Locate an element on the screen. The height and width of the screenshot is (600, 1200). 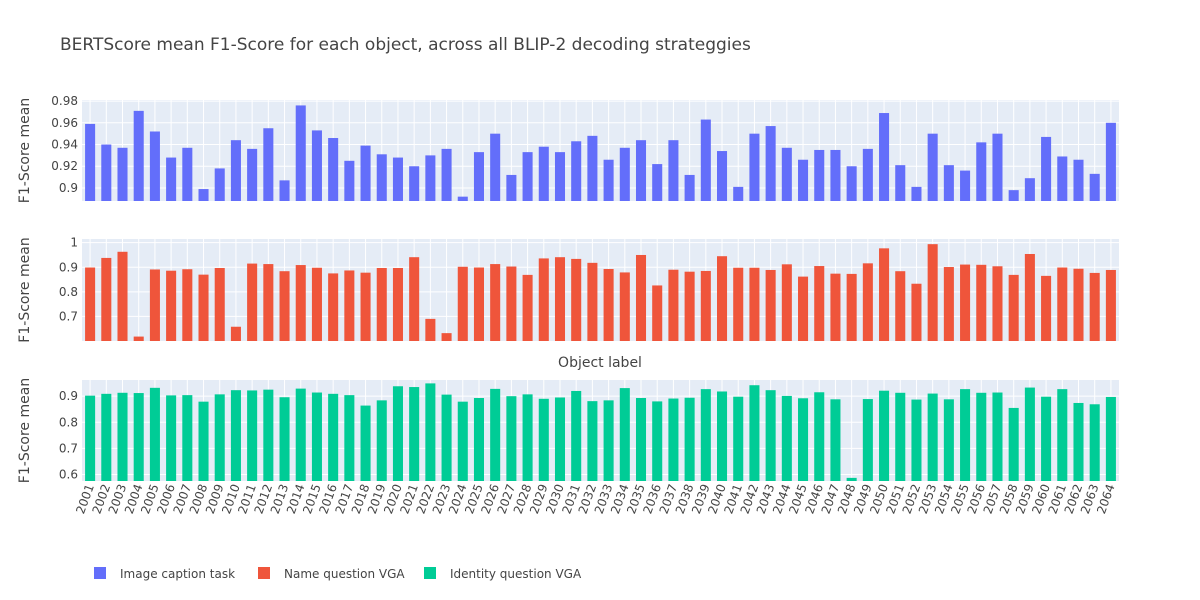
bar-2054 is located at coordinates (948, 440).